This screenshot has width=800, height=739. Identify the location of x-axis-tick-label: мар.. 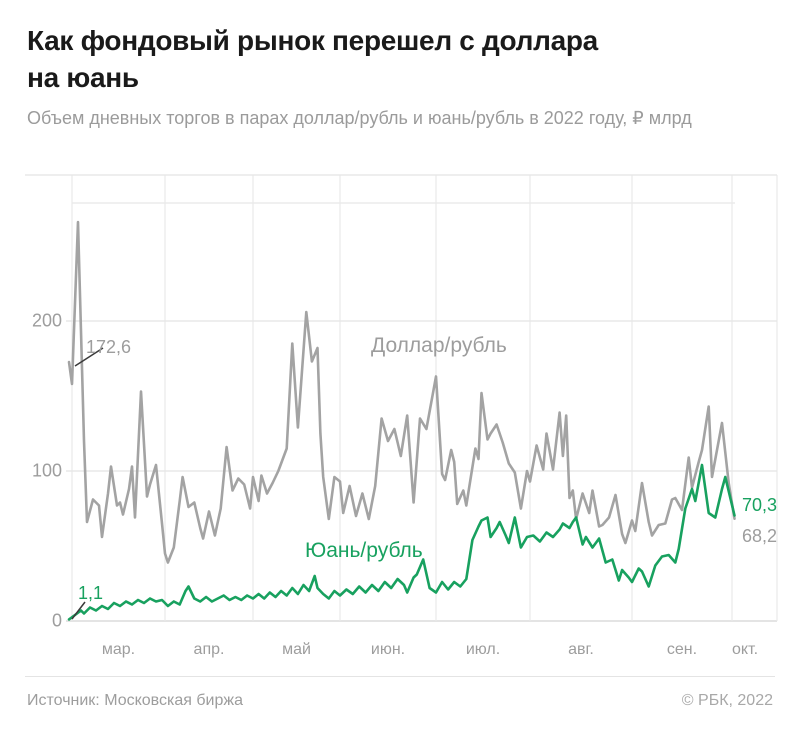
(118, 649).